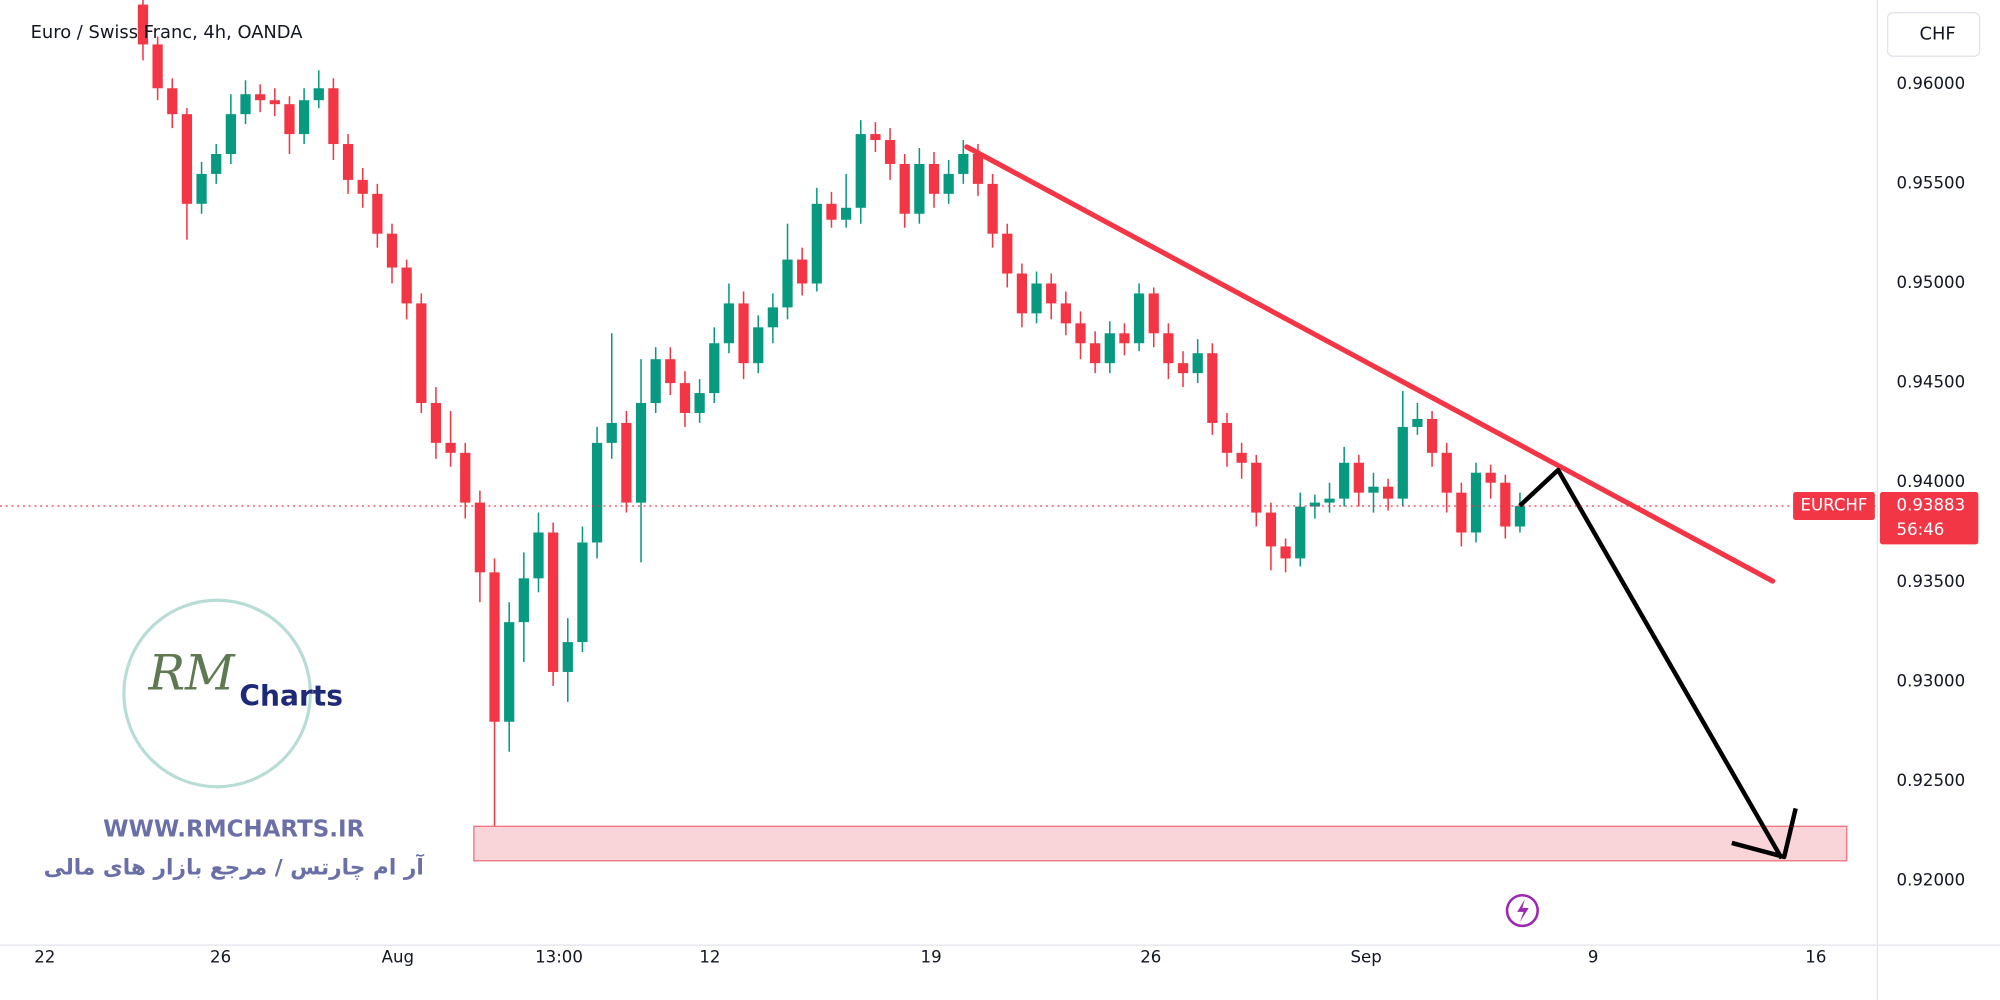 This screenshot has width=2000, height=1000. What do you see at coordinates (1931, 880) in the screenshot?
I see `y-tick-label: 0.92000` at bounding box center [1931, 880].